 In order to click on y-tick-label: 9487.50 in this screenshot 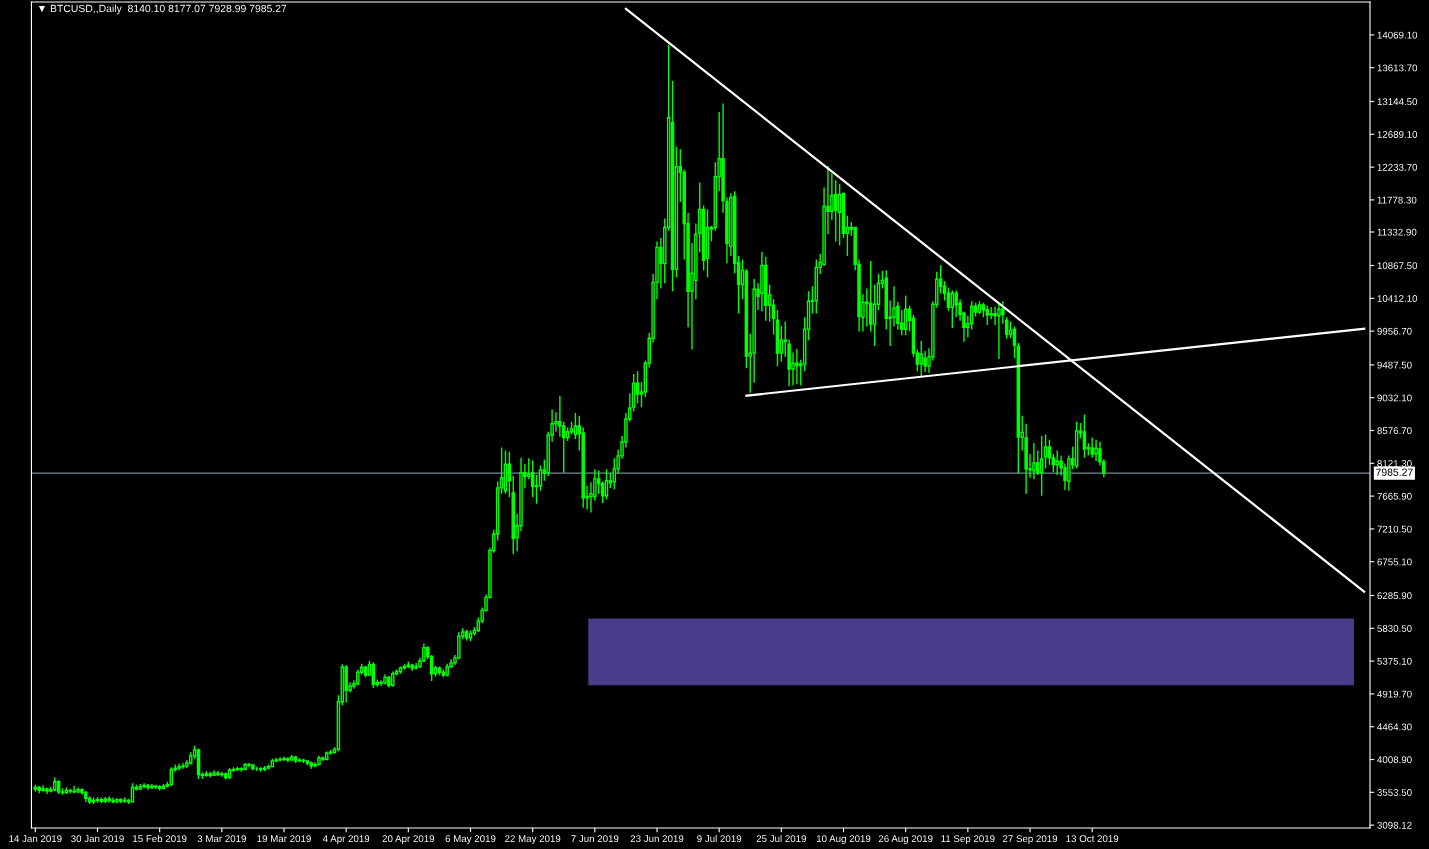, I will do `click(1394, 365)`.